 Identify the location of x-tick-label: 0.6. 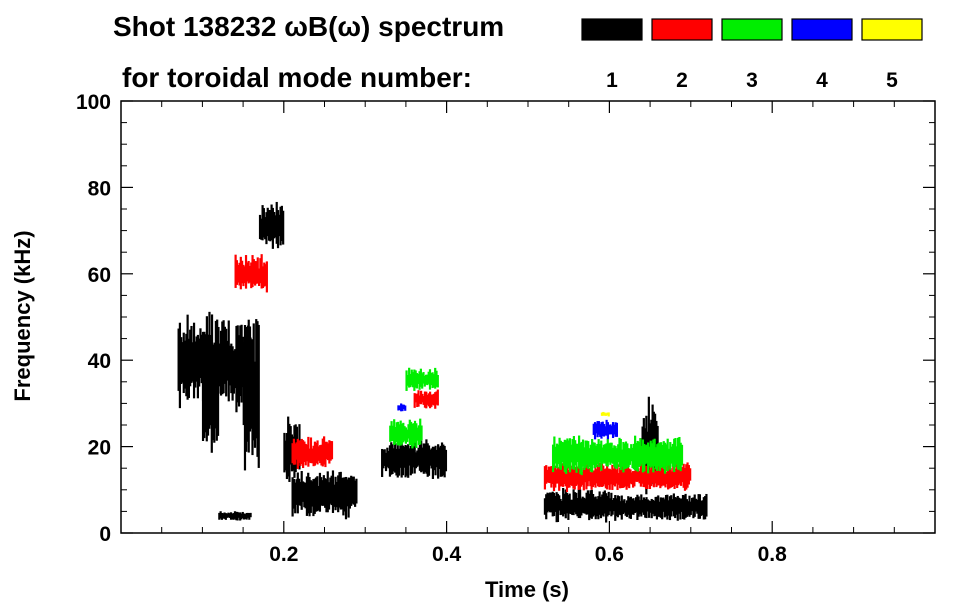
(609, 554).